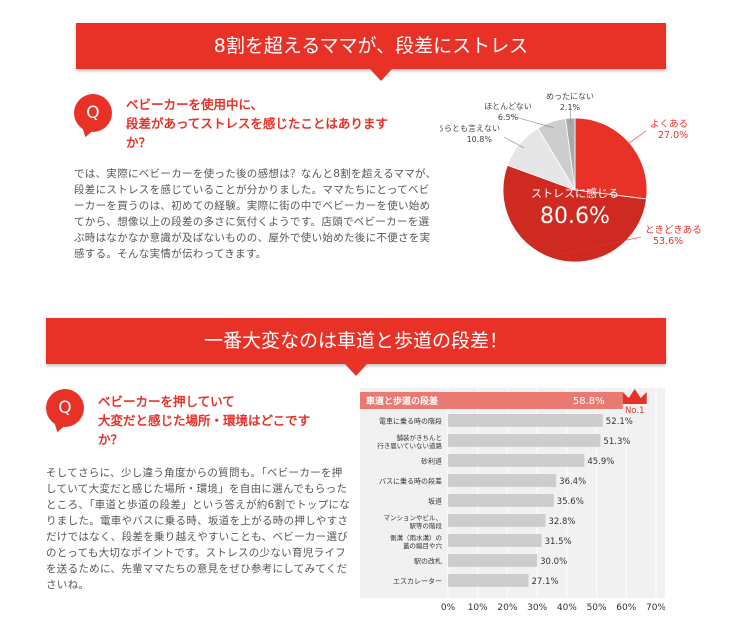 This screenshot has width=740, height=643. What do you see at coordinates (635, 411) in the screenshot?
I see `no1-badge-label: No.1` at bounding box center [635, 411].